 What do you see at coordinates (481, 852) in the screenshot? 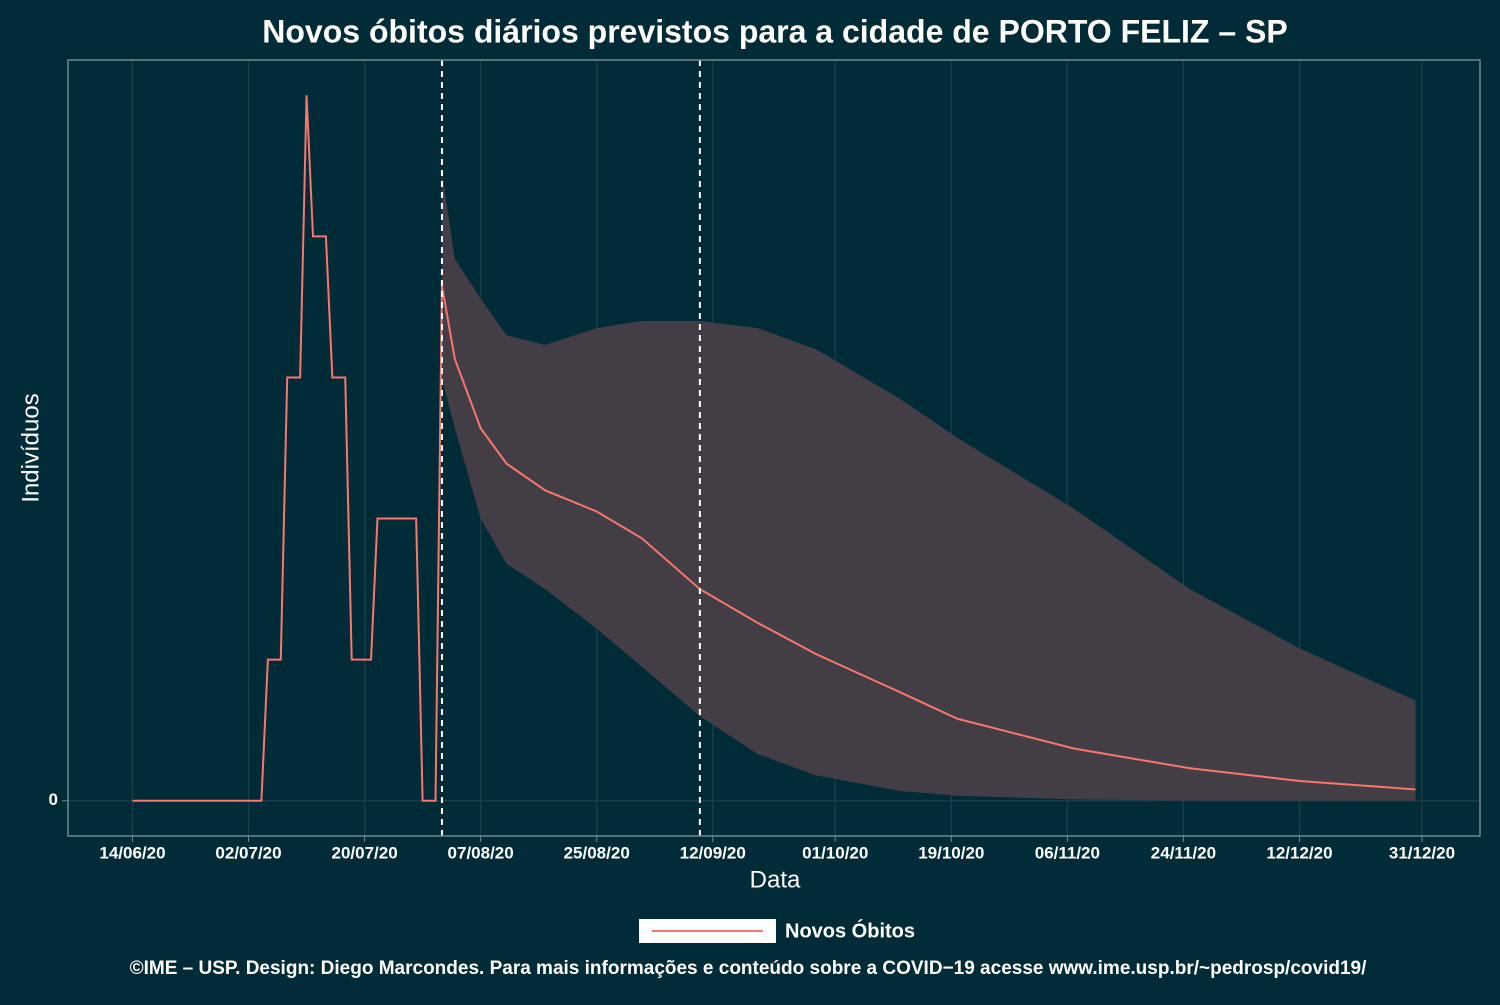
I see `x-tick-label: 07/08/20` at bounding box center [481, 852].